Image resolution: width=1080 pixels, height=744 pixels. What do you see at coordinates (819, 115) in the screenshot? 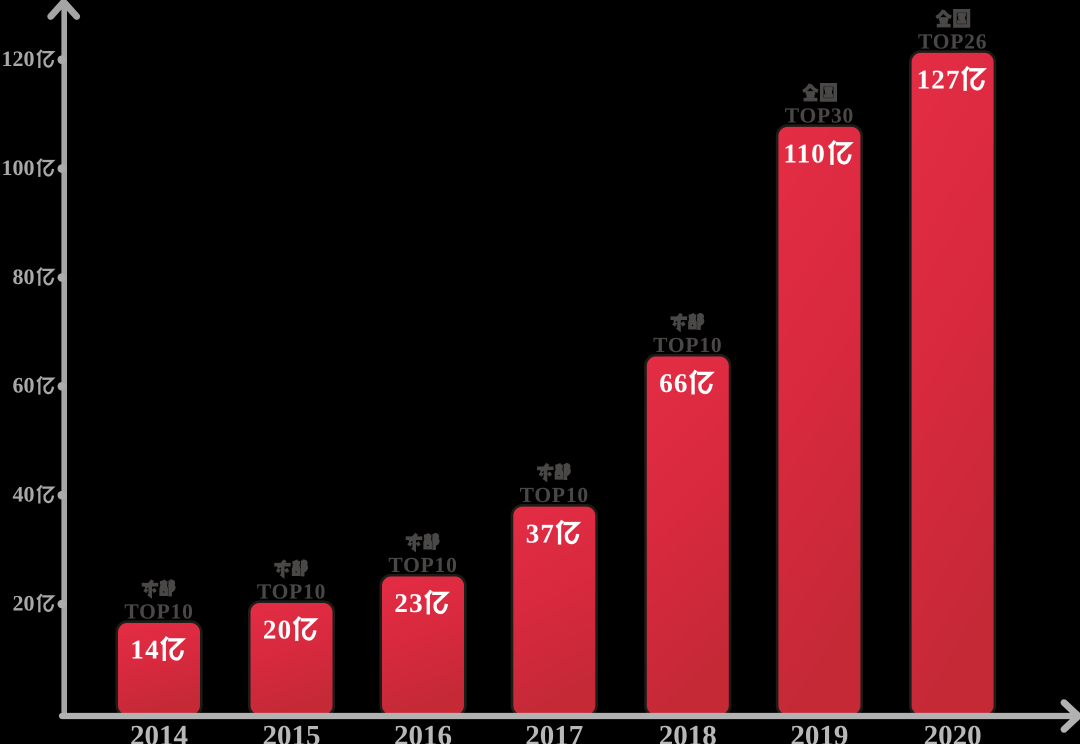
I see `svg-text: TOP30` at bounding box center [819, 115].